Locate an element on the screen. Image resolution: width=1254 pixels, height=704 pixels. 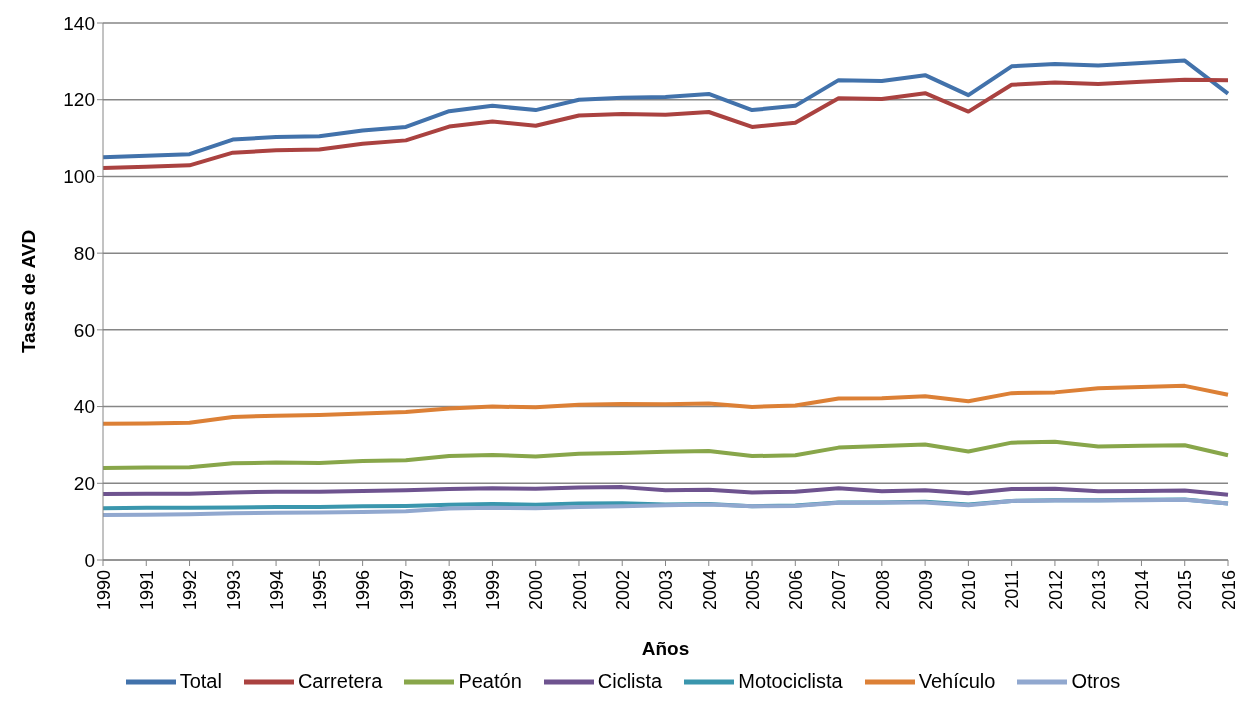
x-tick-label: 1995 is located at coordinates (320, 590).